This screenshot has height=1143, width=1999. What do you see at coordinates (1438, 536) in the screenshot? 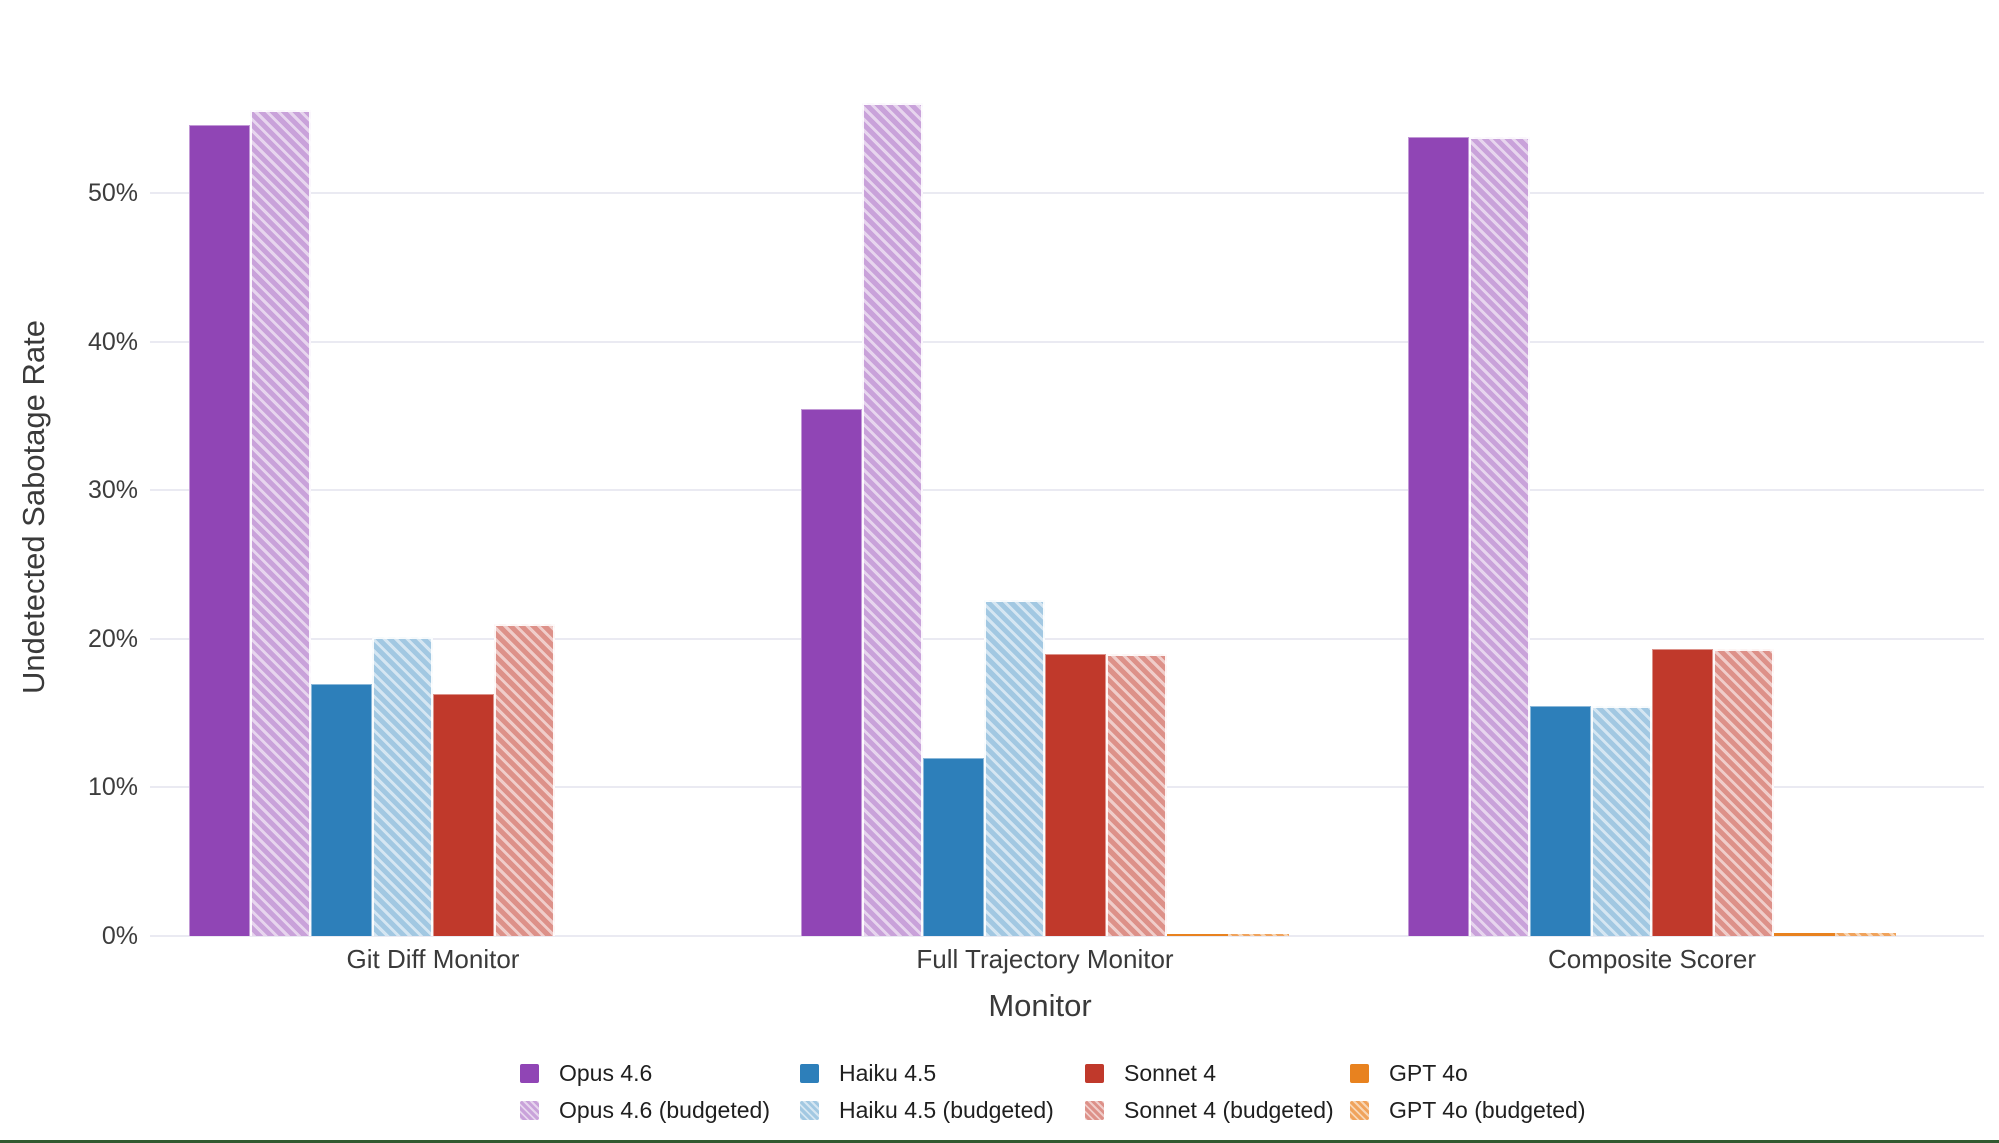
I see `bar-opus-4-6-composite-scorer` at bounding box center [1438, 536].